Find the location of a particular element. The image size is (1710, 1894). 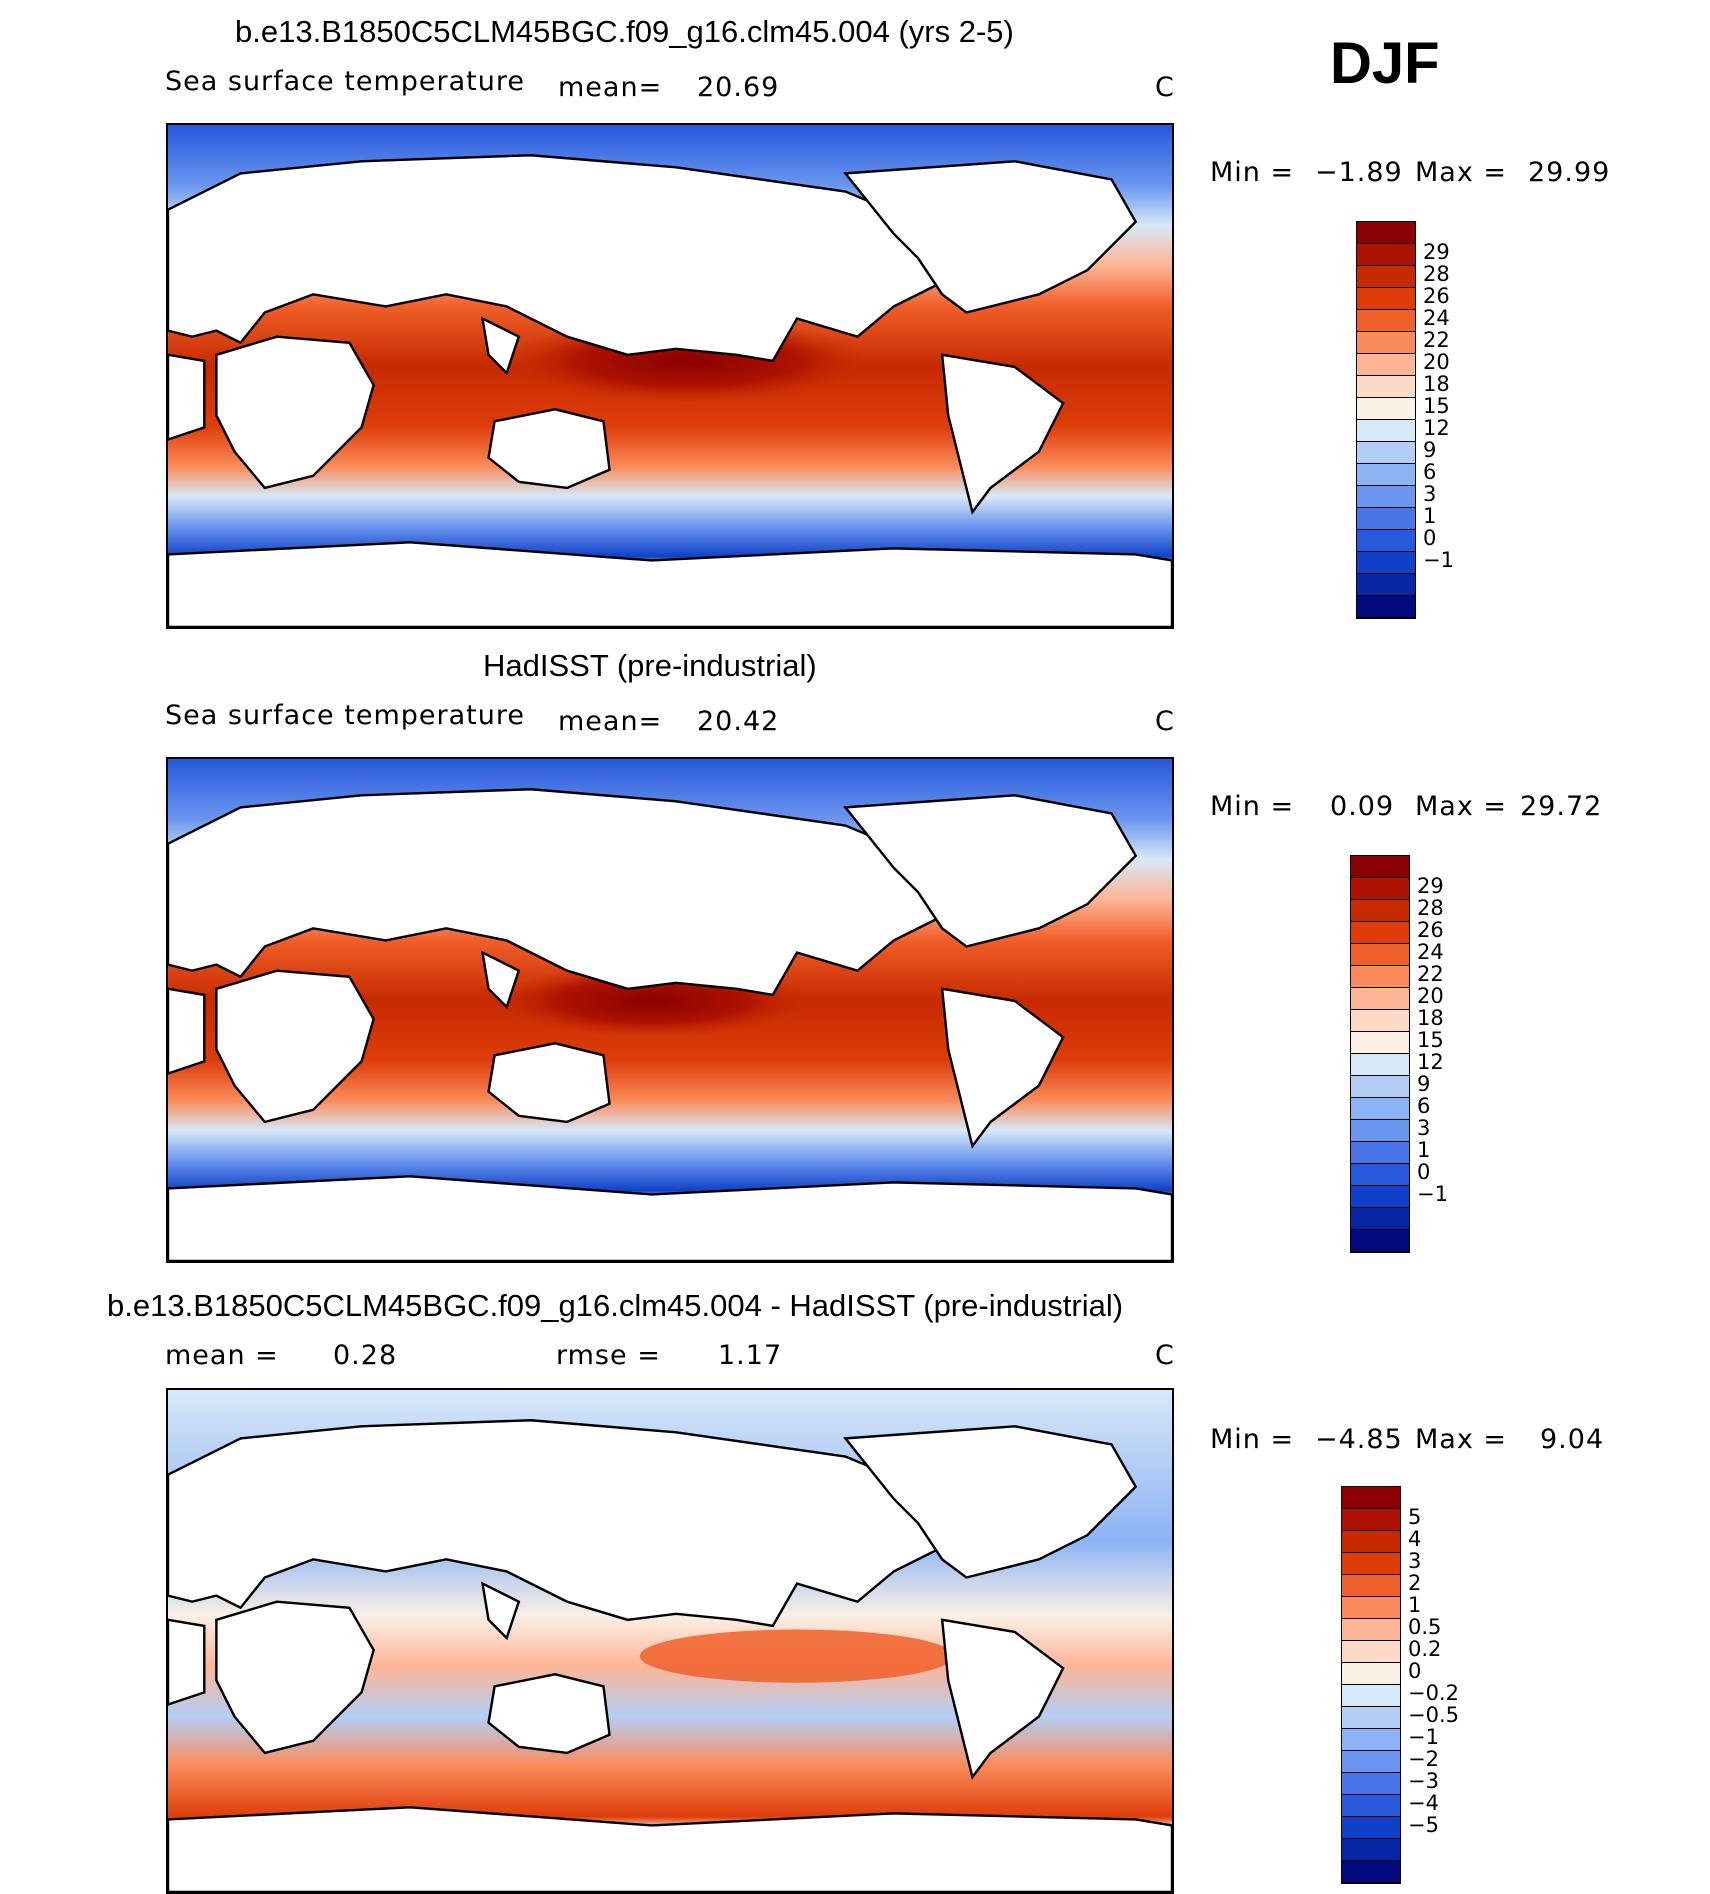

panel-3-min-label: Min = is located at coordinates (1252, 1439).